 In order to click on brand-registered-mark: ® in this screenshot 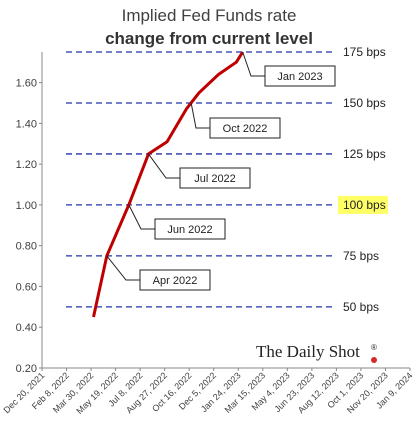, I will do `click(374, 347)`.